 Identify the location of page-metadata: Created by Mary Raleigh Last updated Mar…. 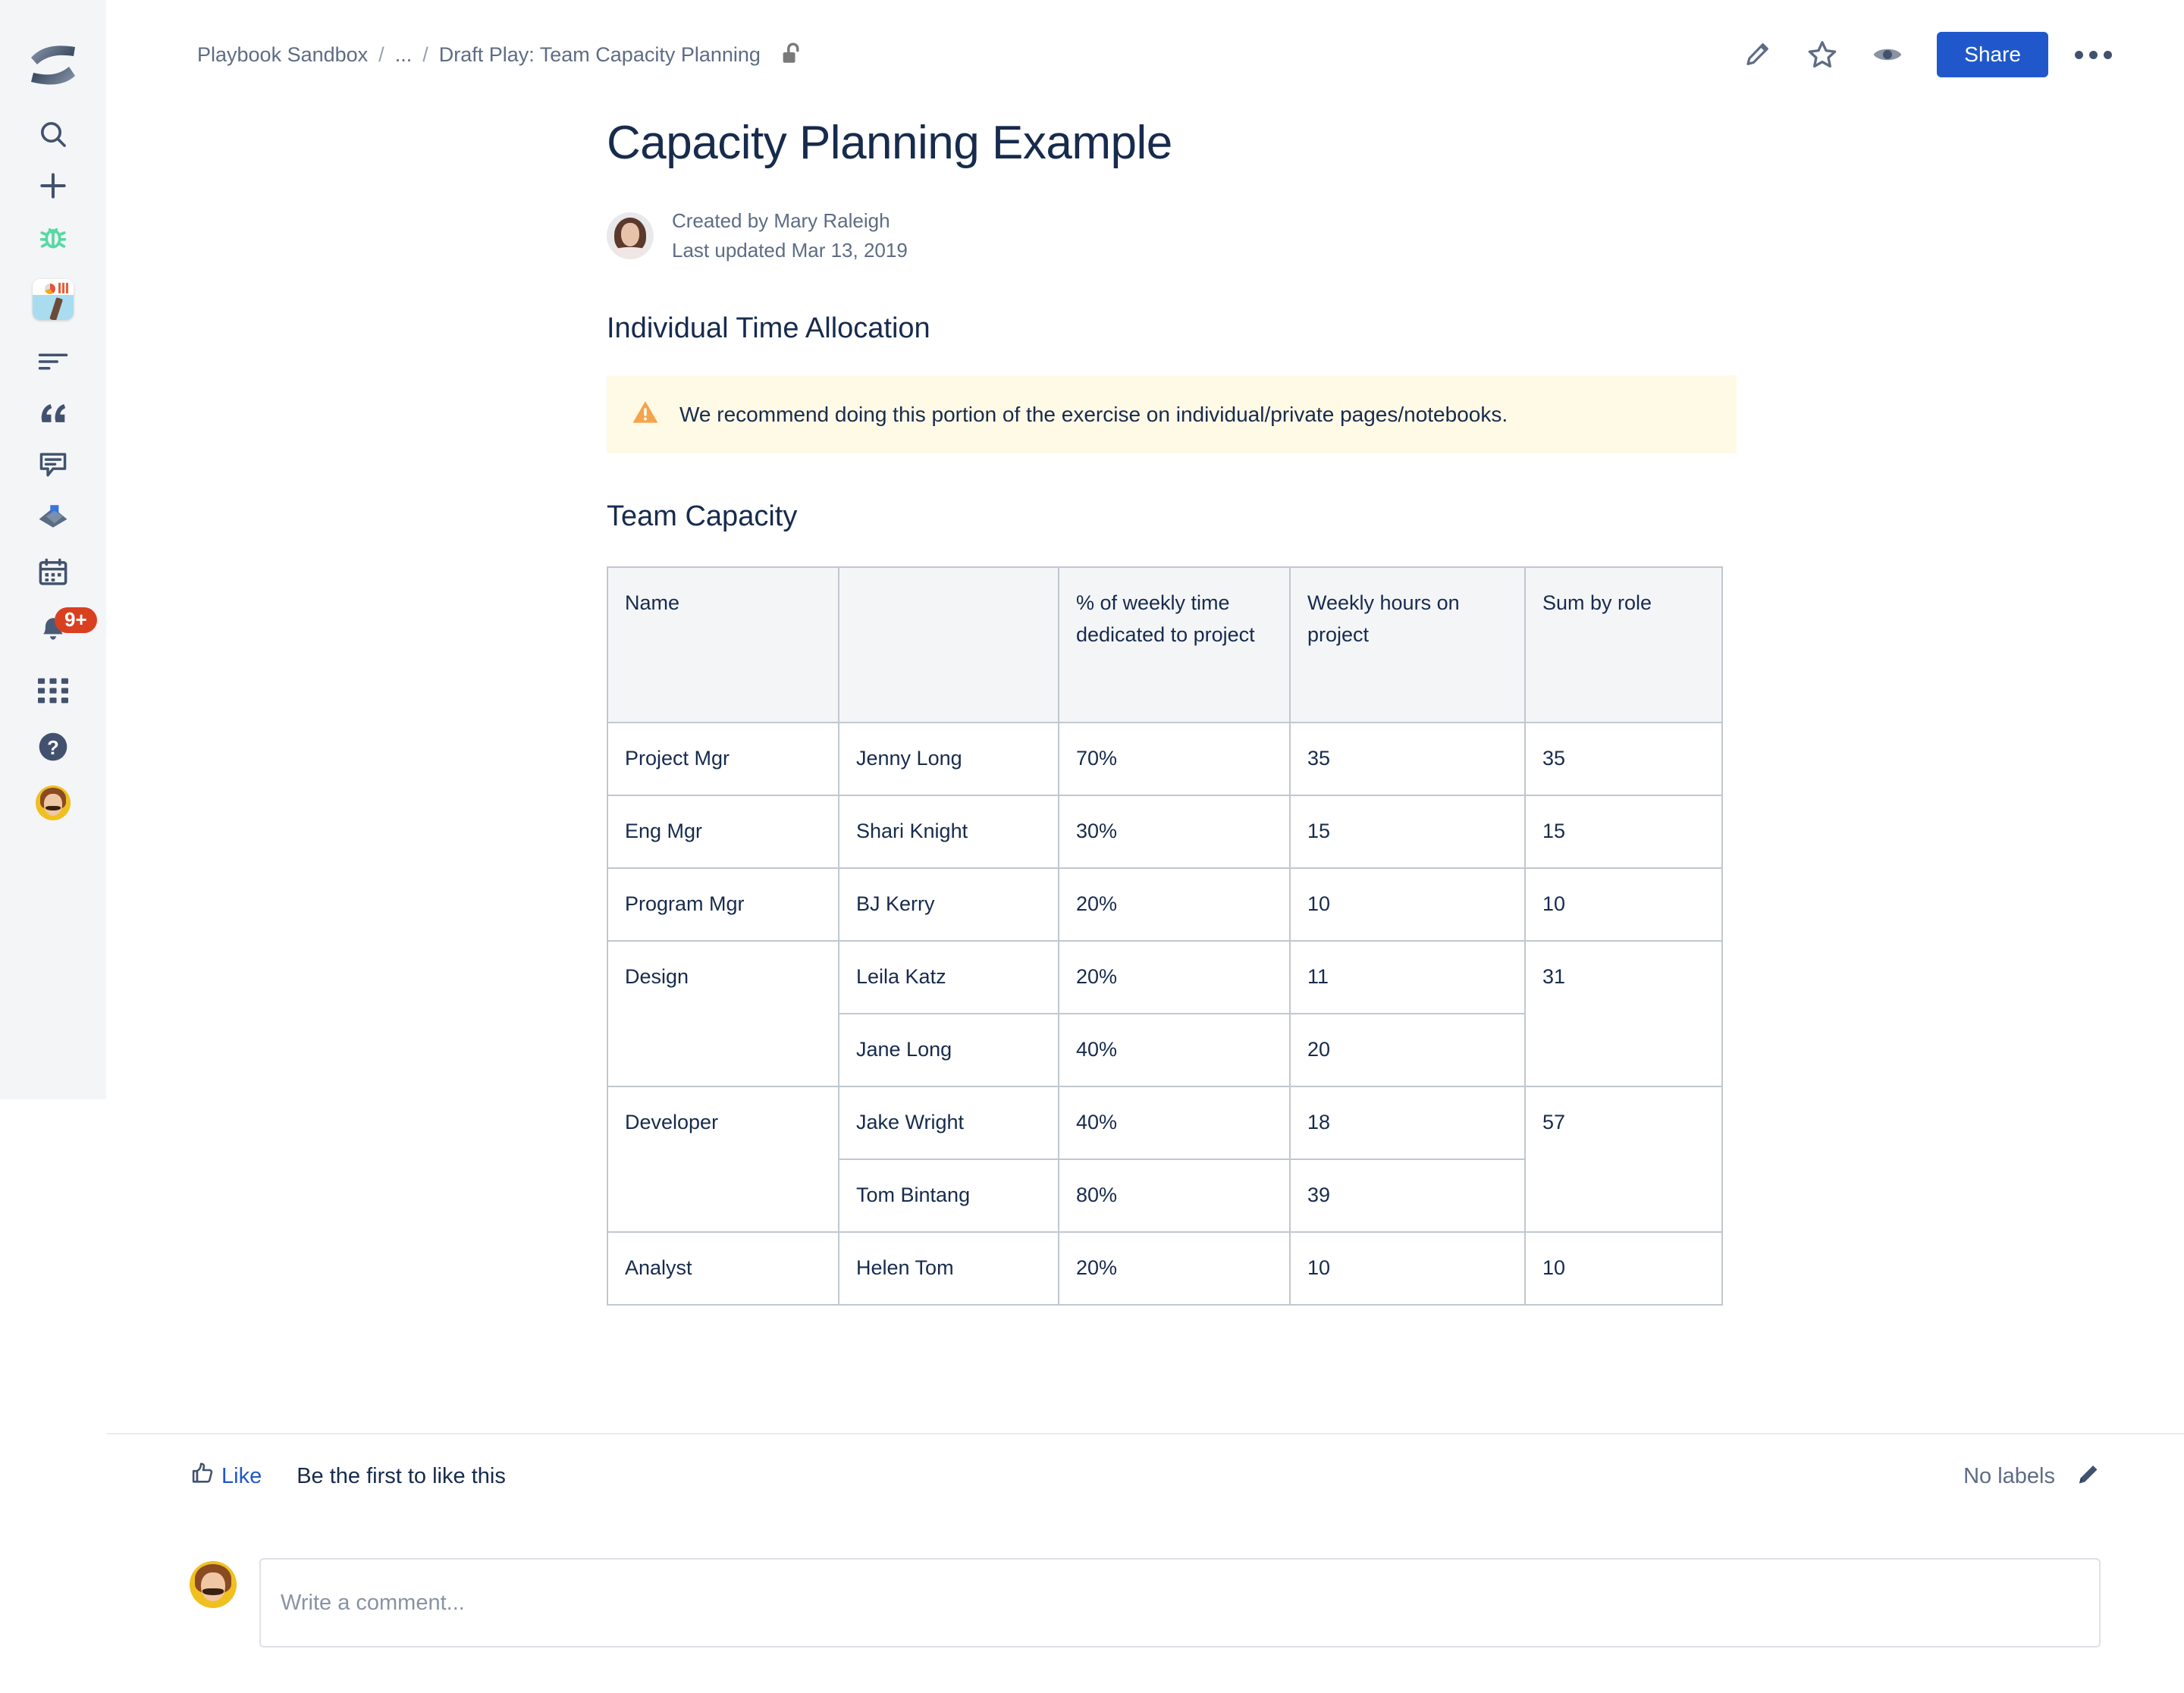
(790, 235).